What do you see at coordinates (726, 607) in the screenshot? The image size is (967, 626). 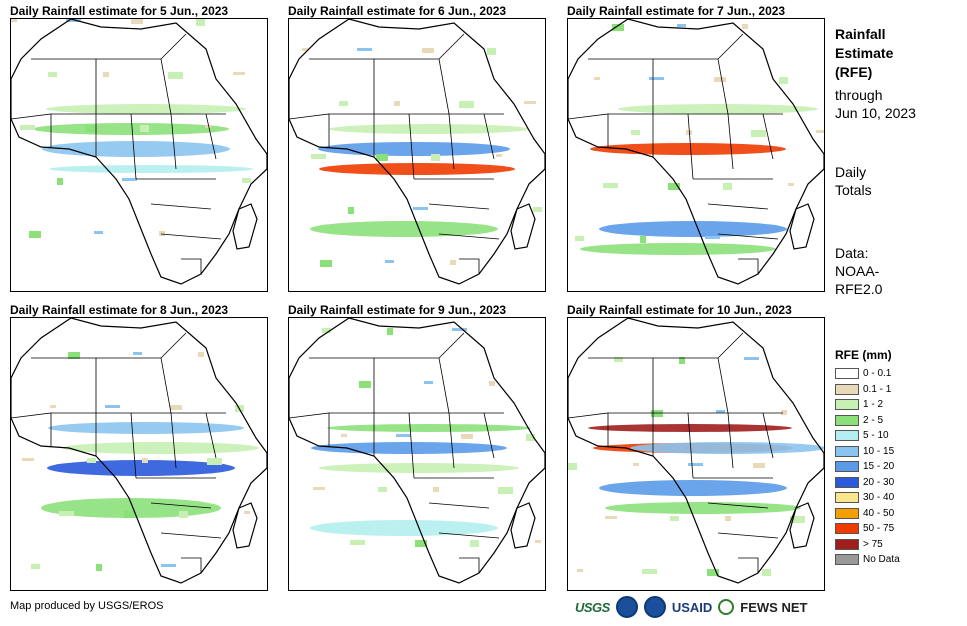 I see `fews-net-icon` at bounding box center [726, 607].